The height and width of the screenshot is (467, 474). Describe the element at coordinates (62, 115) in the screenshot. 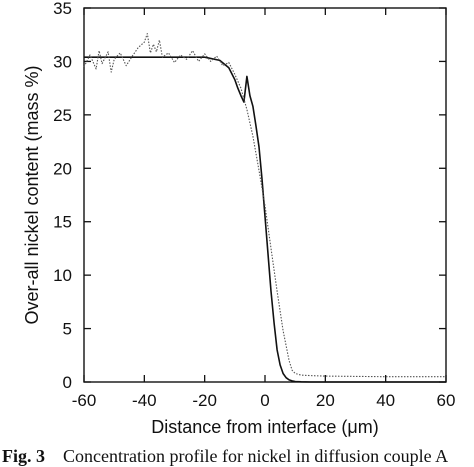

I see `y-tick-label: 25` at that location.